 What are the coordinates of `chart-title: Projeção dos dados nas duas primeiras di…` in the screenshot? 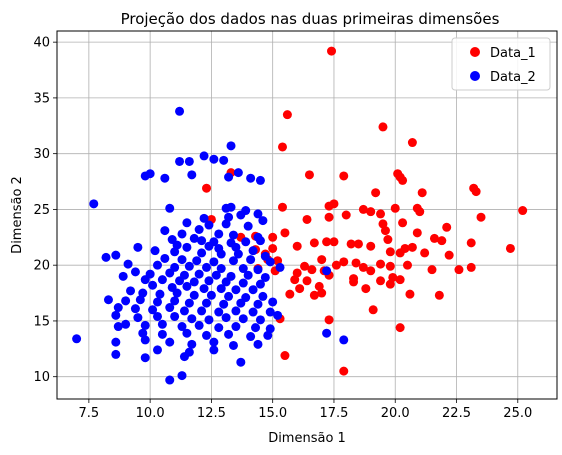 It's located at (310, 19).